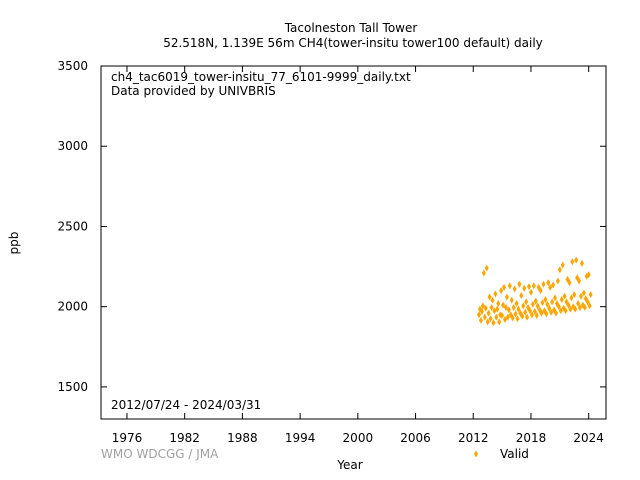  Describe the element at coordinates (535, 291) in the screenshot. I see `data-points` at that location.